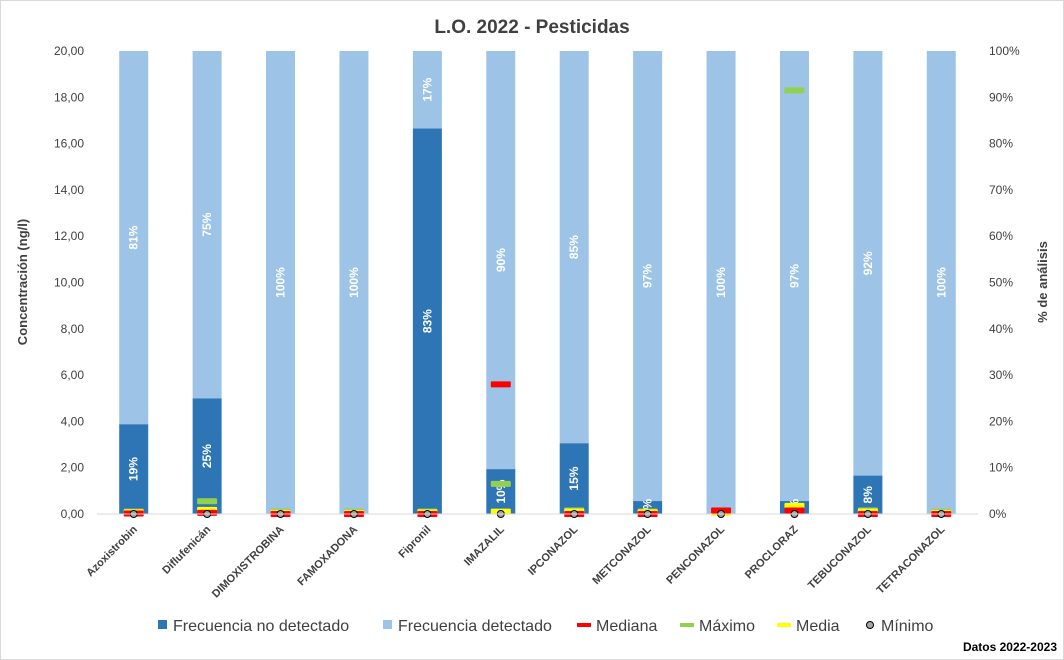 The image size is (1064, 660). What do you see at coordinates (475, 626) in the screenshot?
I see `legend-label: Frecuencia detectado` at bounding box center [475, 626].